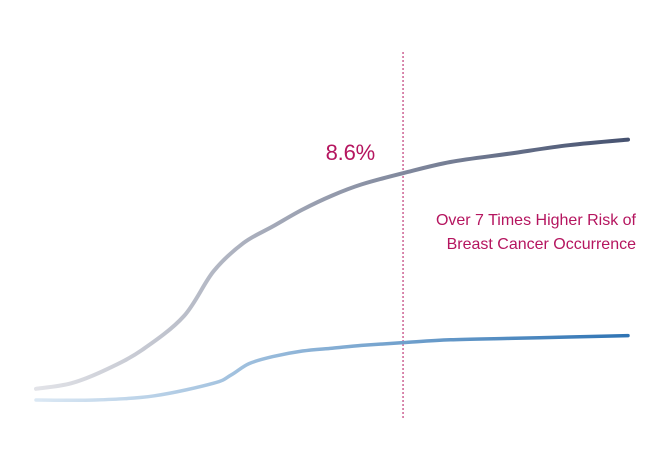  I want to click on series-line-baseline, so click(332, 368).